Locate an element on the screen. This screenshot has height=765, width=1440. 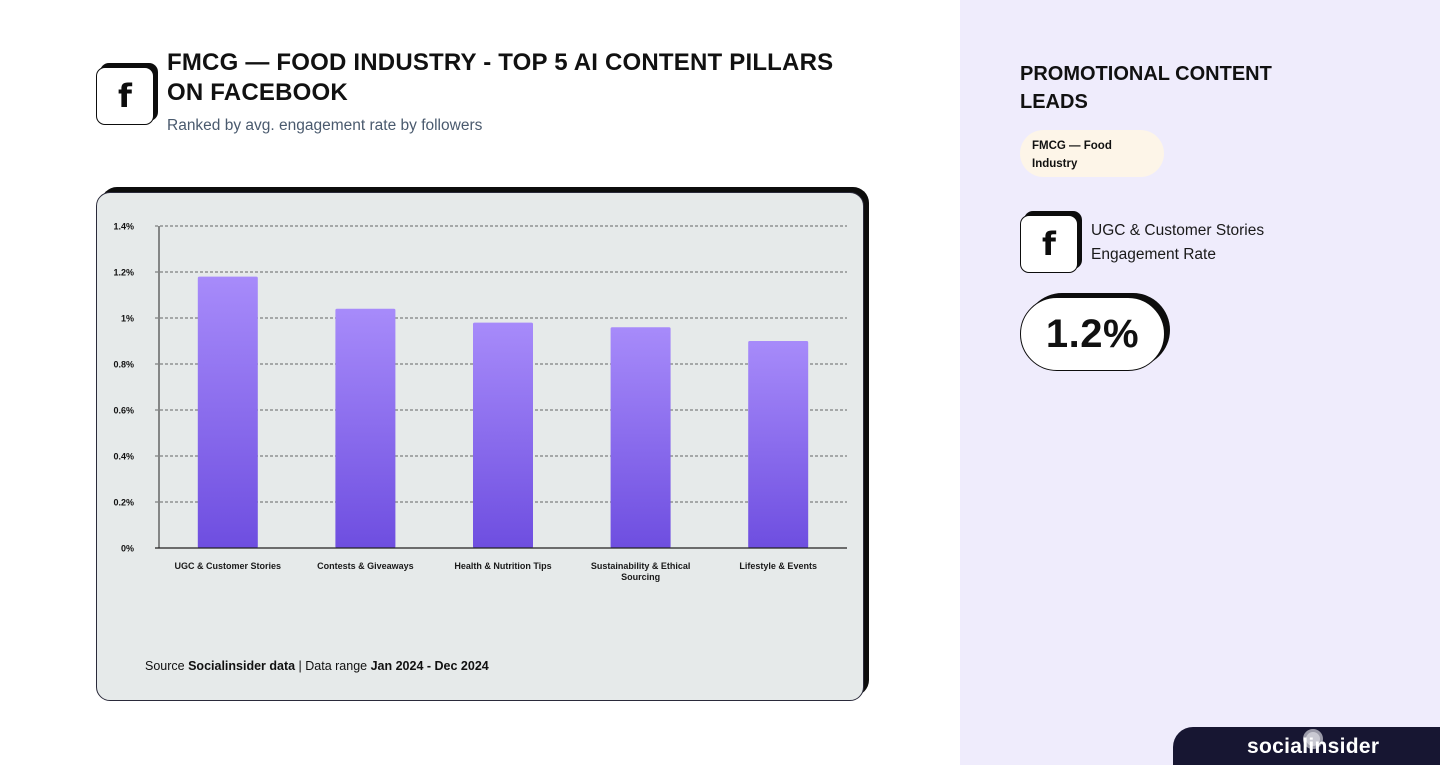
y-tick-label: 0.8% is located at coordinates (123, 365).